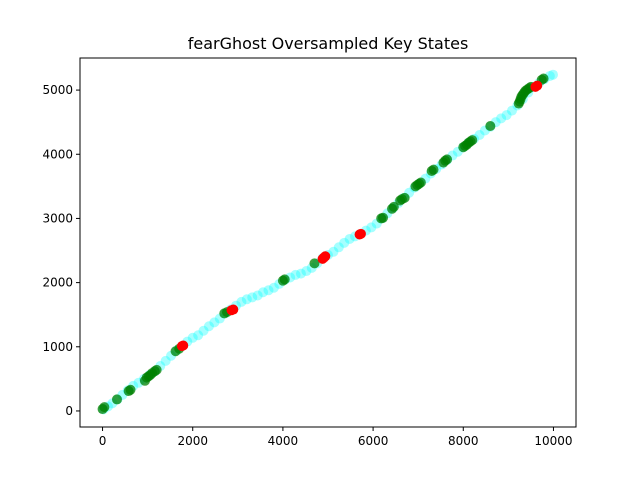 Image resolution: width=640 pixels, height=480 pixels. I want to click on y-tick-label-5: 5000, so click(57, 90).